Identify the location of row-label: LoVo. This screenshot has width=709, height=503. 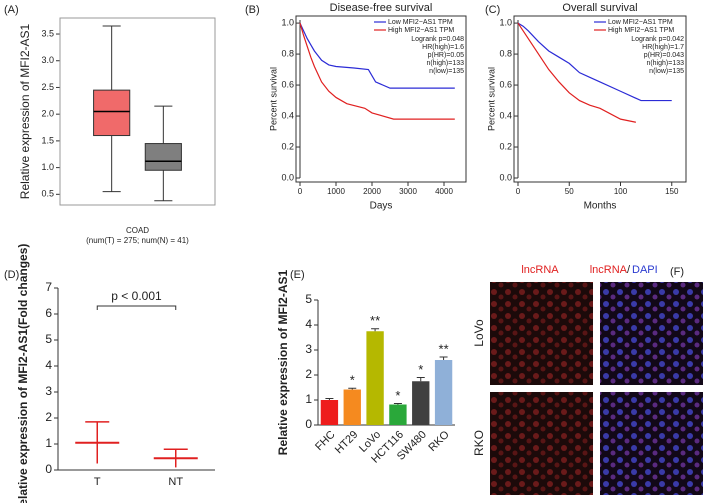
(479, 333).